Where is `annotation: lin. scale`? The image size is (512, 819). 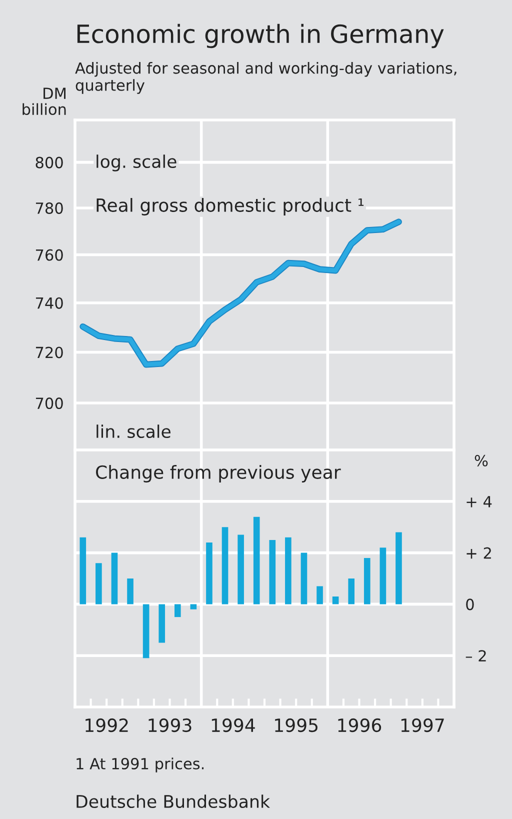 annotation: lin. scale is located at coordinates (133, 431).